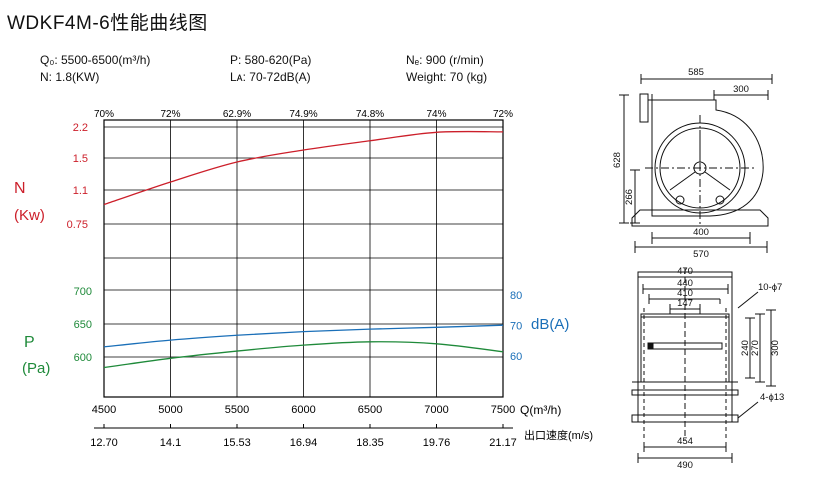 This screenshot has width=824, height=487. I want to click on pressure-curve, so click(303, 355).